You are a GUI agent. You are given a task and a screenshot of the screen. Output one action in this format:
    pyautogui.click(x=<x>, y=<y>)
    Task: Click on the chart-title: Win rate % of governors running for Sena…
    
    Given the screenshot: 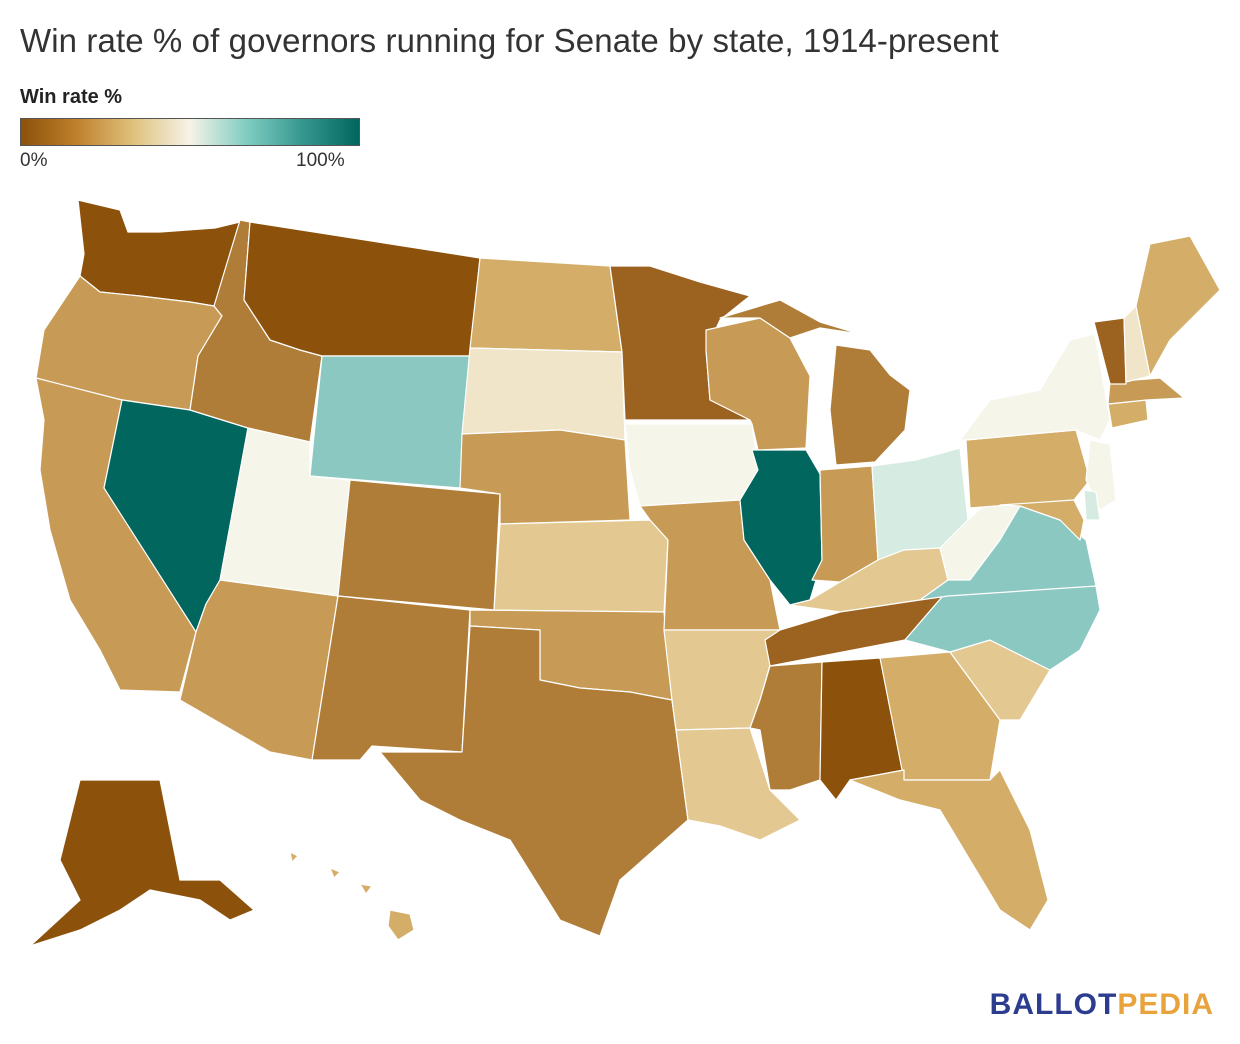 What is the action you would take?
    pyautogui.click(x=509, y=40)
    